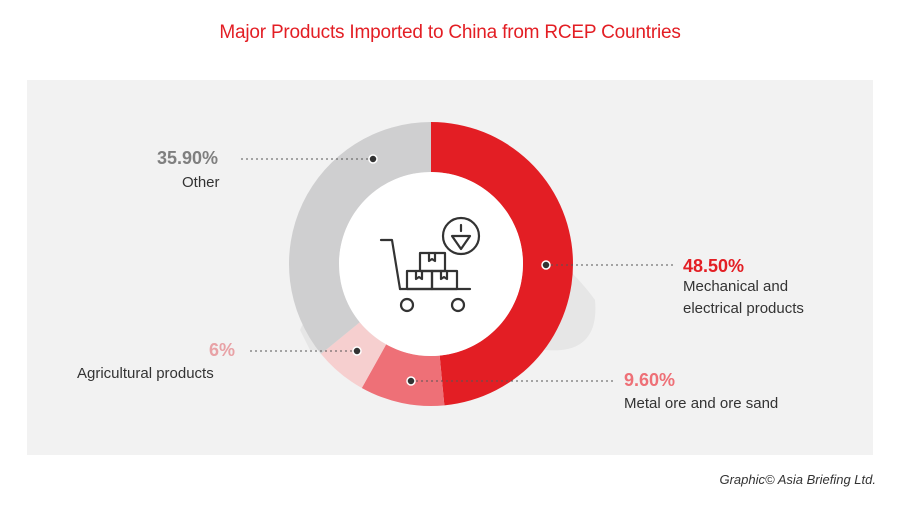  What do you see at coordinates (701, 403) in the screenshot?
I see `category-label-metal-ore: Metal ore and ore sand` at bounding box center [701, 403].